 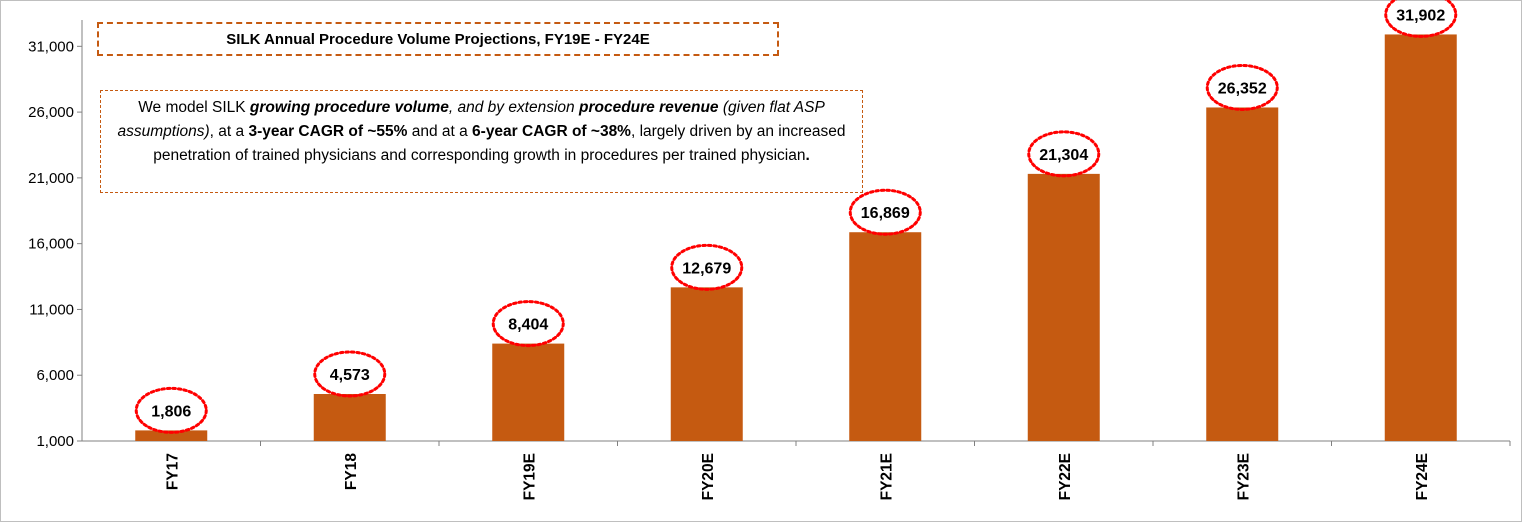 What do you see at coordinates (529, 476) in the screenshot?
I see `x-tick-label: FY19E` at bounding box center [529, 476].